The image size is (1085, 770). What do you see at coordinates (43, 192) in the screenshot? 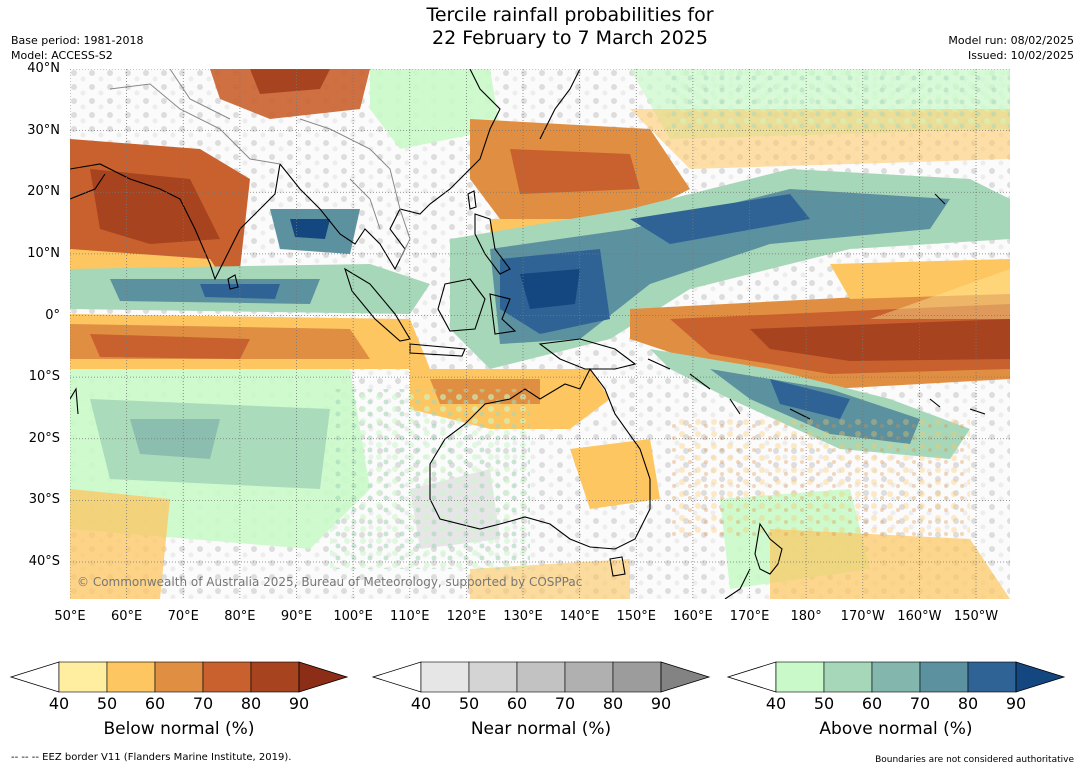
I see `latitude-label: 20°N` at bounding box center [43, 192].